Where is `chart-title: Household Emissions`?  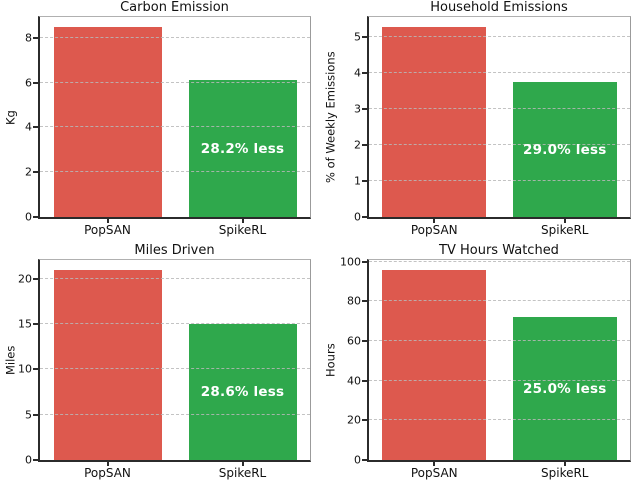
chart-title: Household Emissions is located at coordinates (499, 7).